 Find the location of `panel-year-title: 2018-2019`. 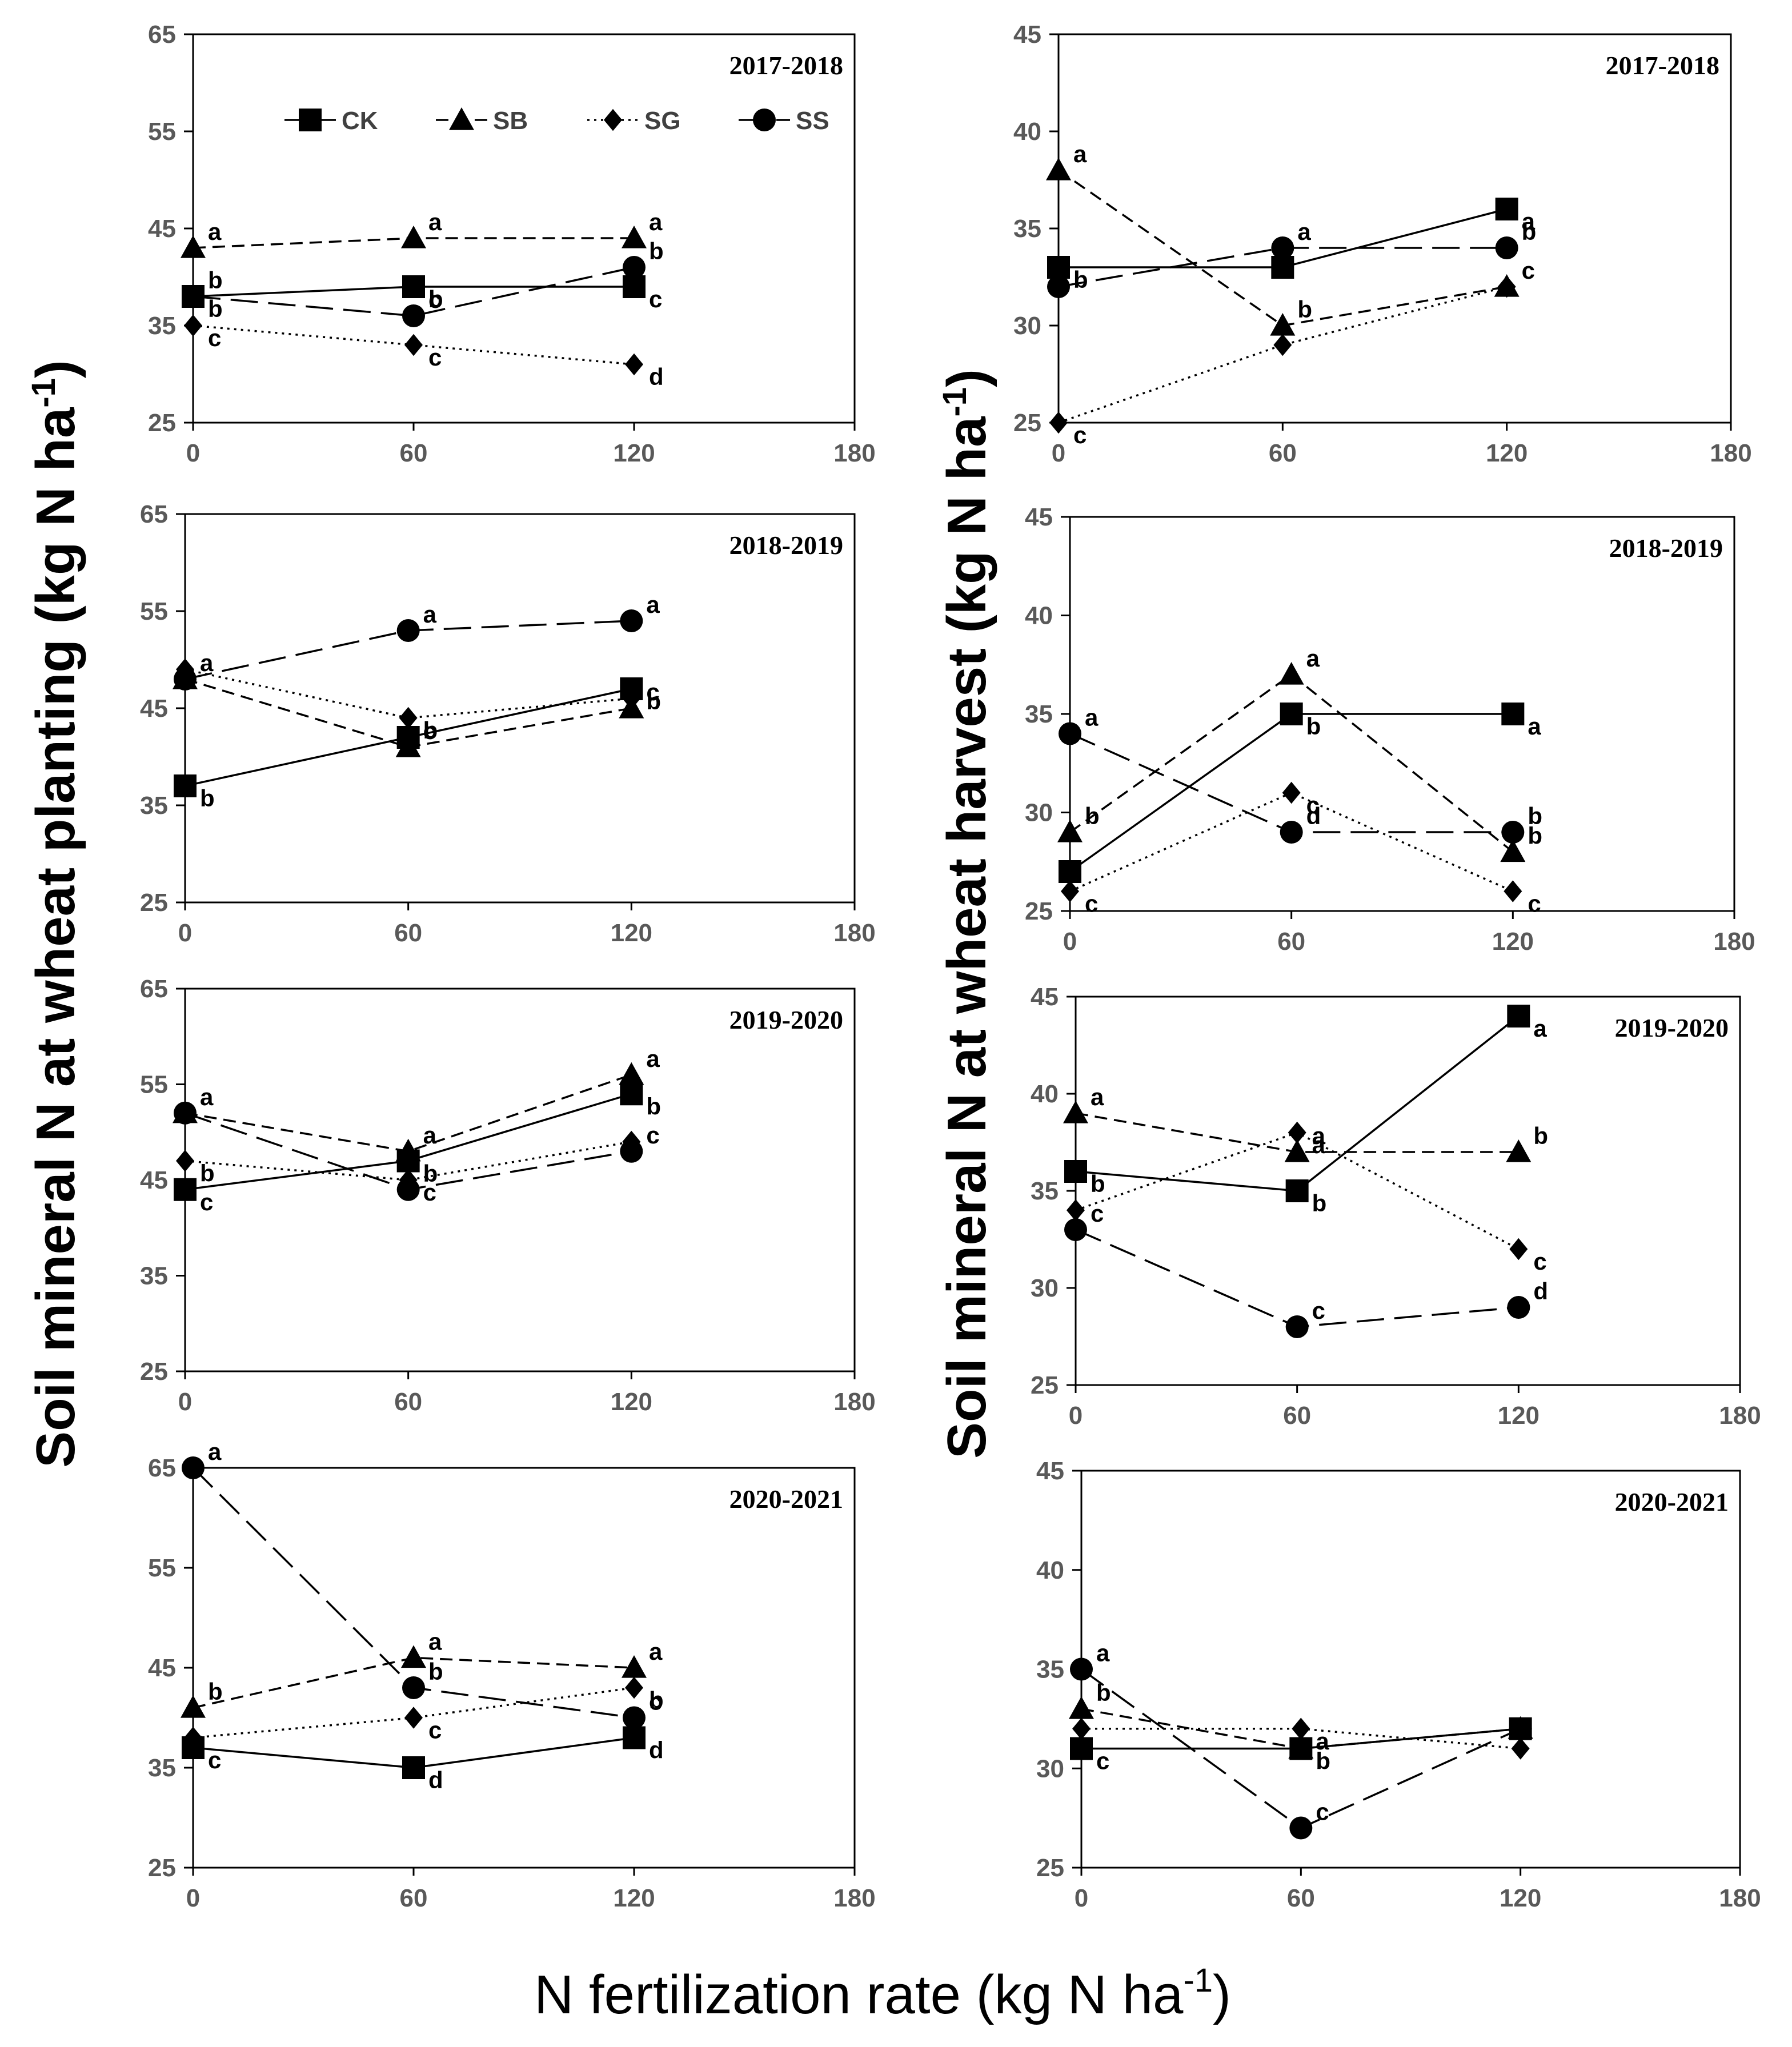

panel-year-title: 2018-2019 is located at coordinates (1666, 548).